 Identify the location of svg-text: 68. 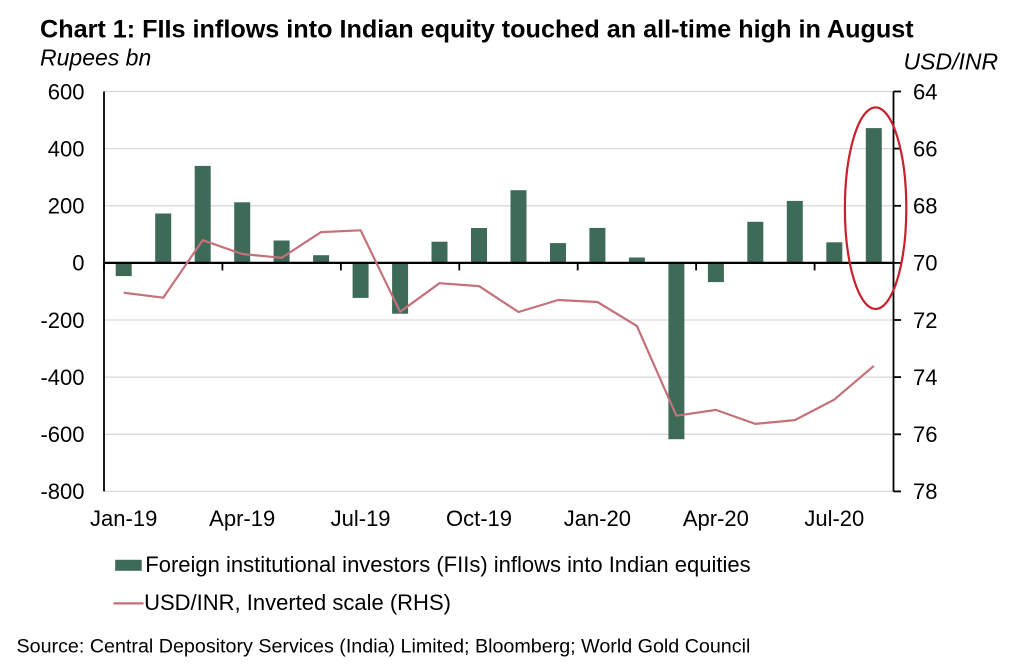
(925, 206).